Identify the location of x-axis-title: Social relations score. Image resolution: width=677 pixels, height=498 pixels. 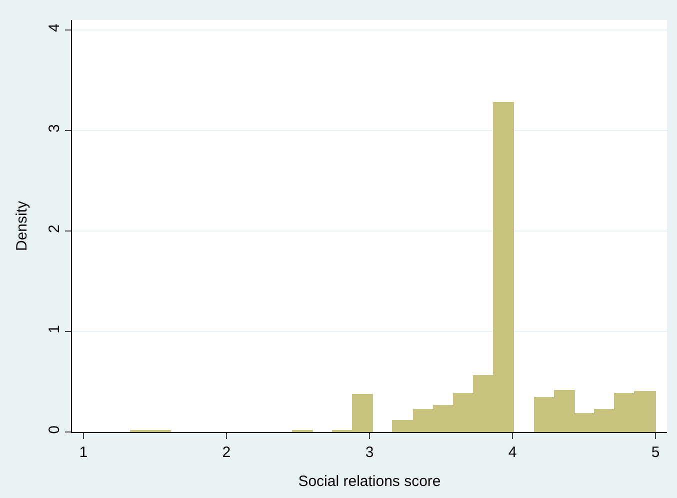
(369, 481).